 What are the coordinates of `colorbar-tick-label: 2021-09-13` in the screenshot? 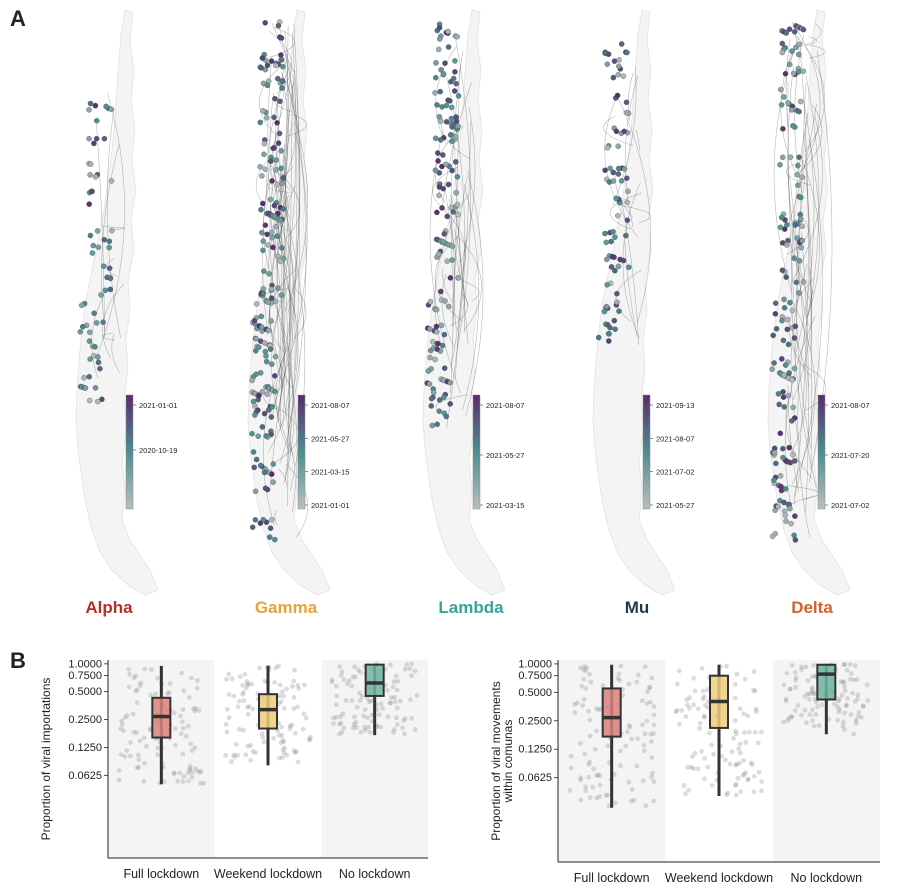 It's located at (675, 405).